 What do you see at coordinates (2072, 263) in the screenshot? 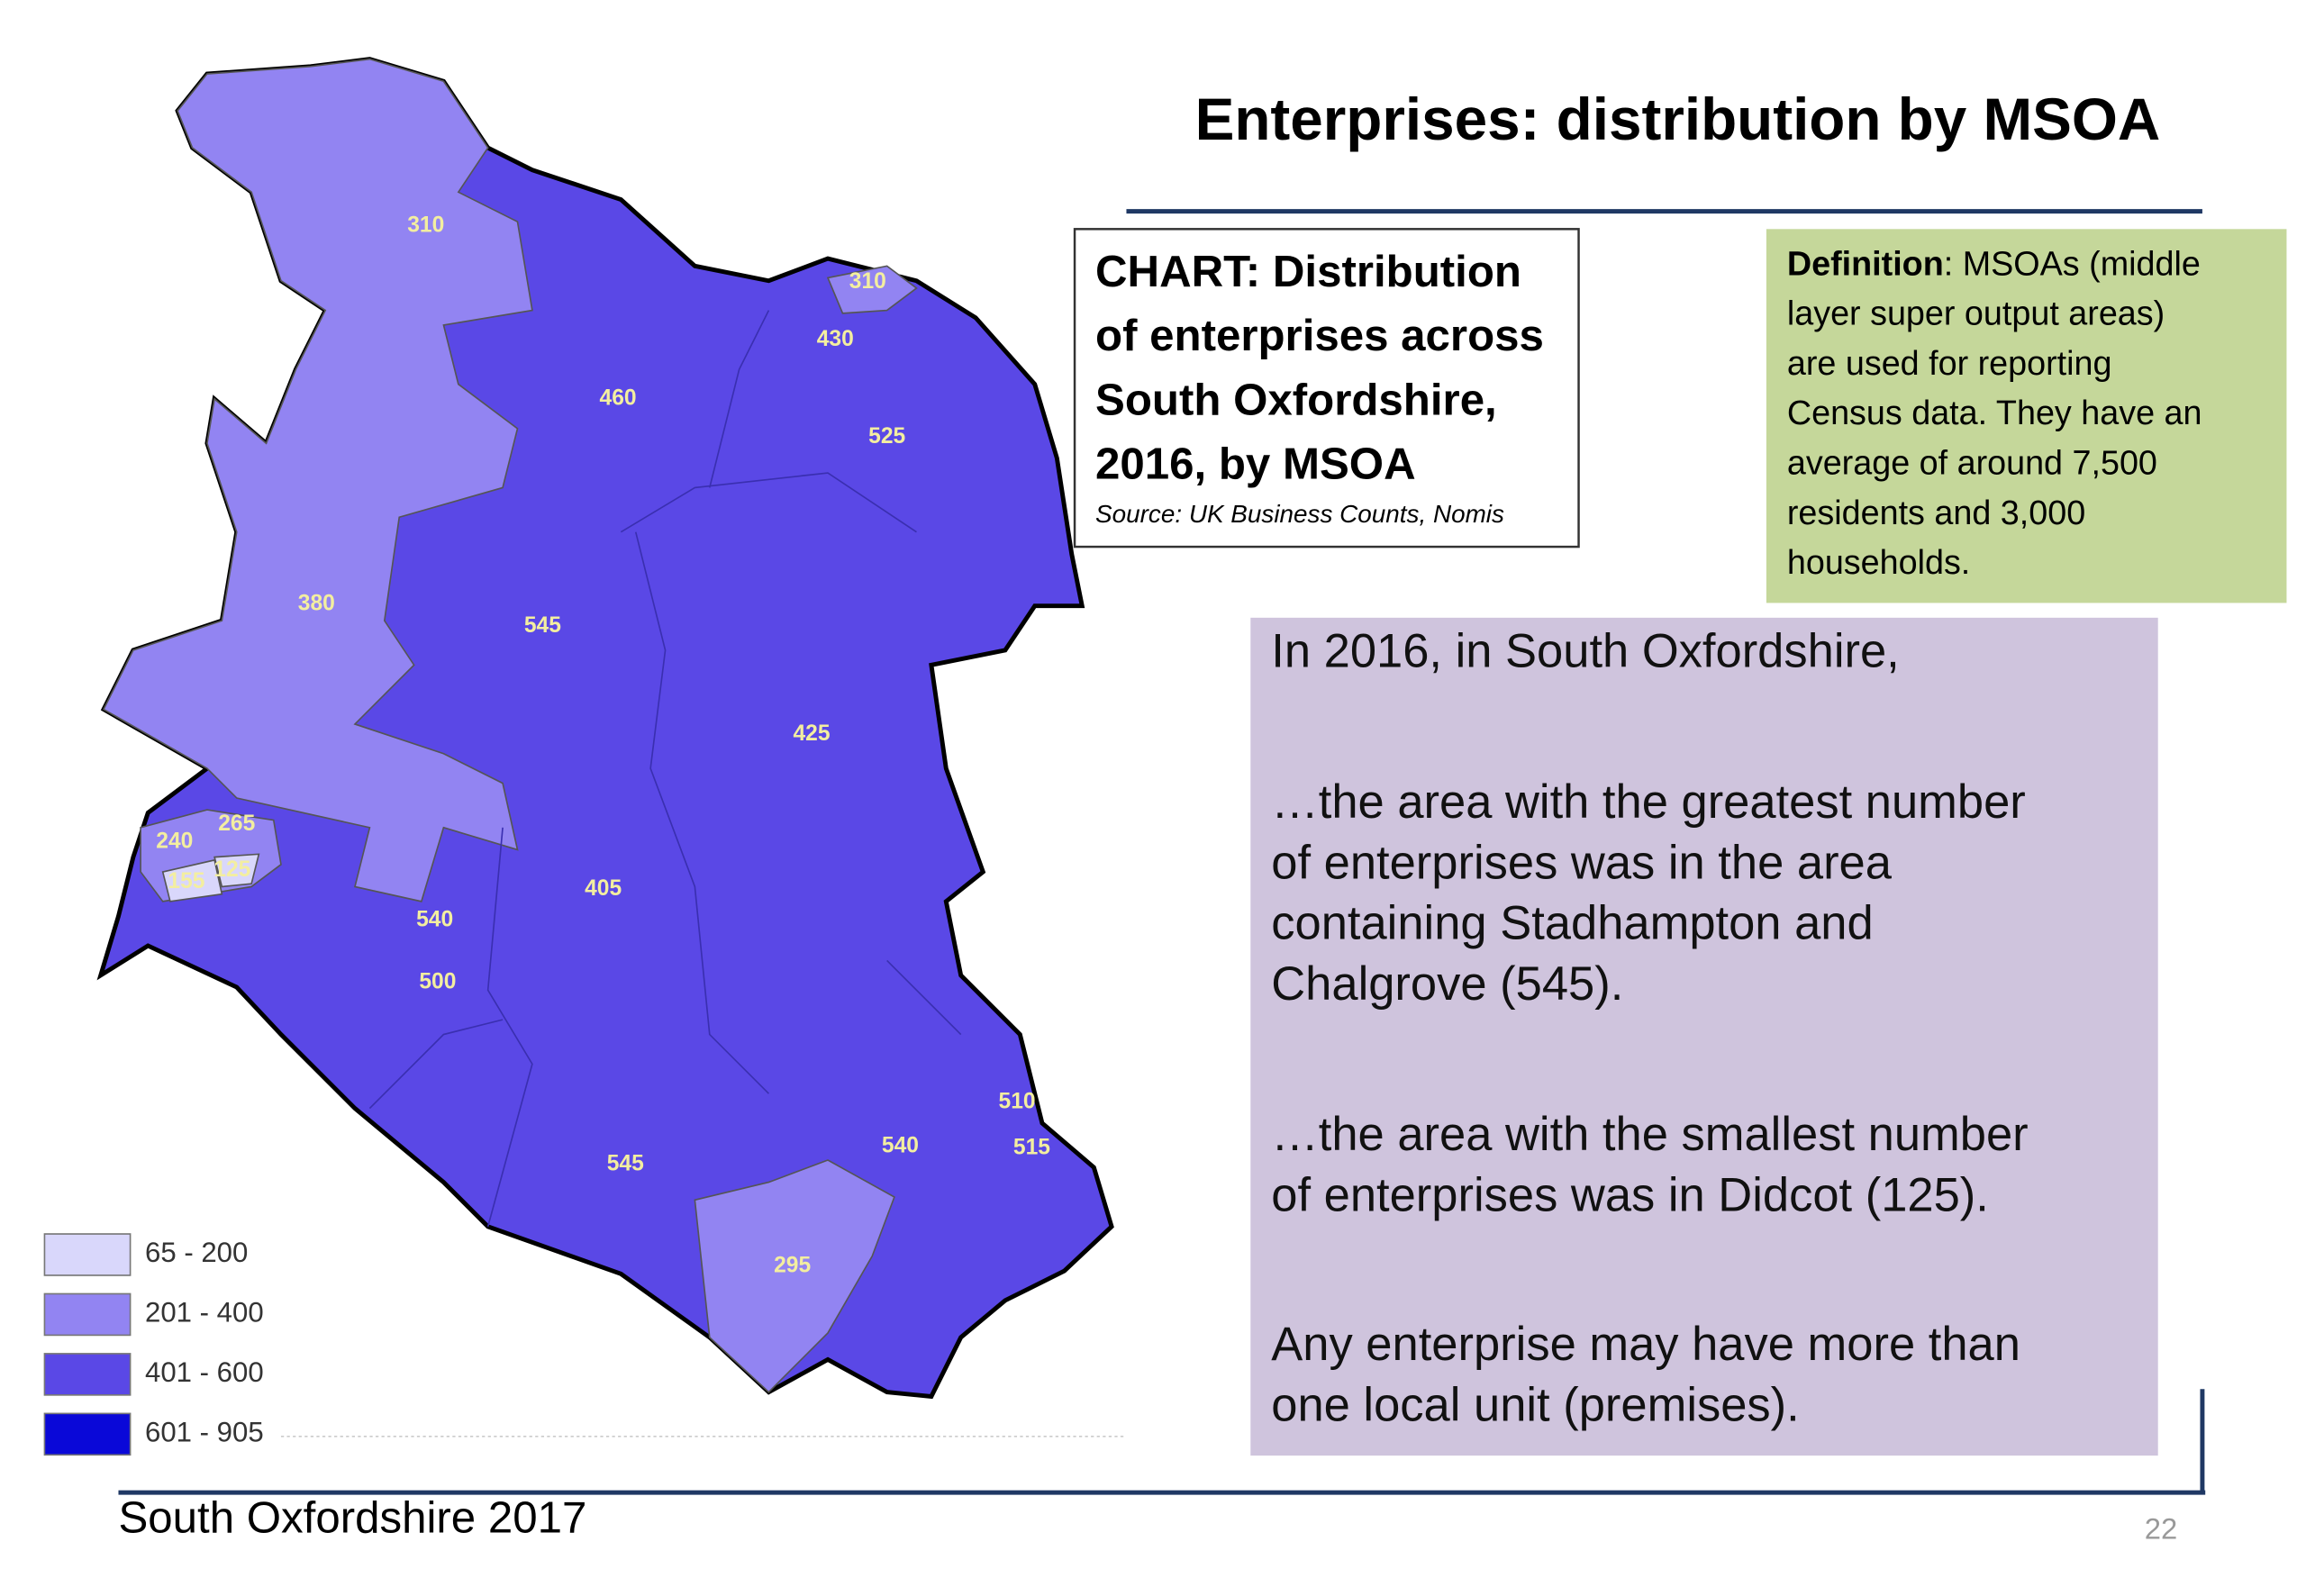
I see `definition-text: : MSOAs (middle` at bounding box center [2072, 263].